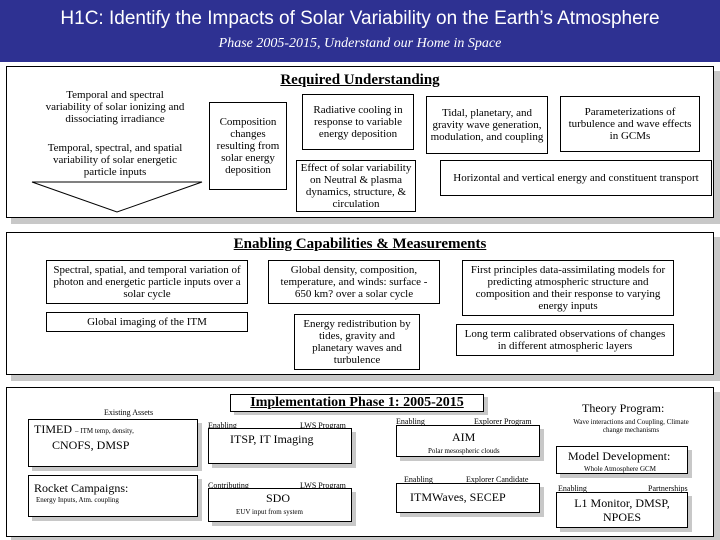 This screenshot has height=540, width=720. I want to click on sdo-note: EUV input from system, so click(269, 512).